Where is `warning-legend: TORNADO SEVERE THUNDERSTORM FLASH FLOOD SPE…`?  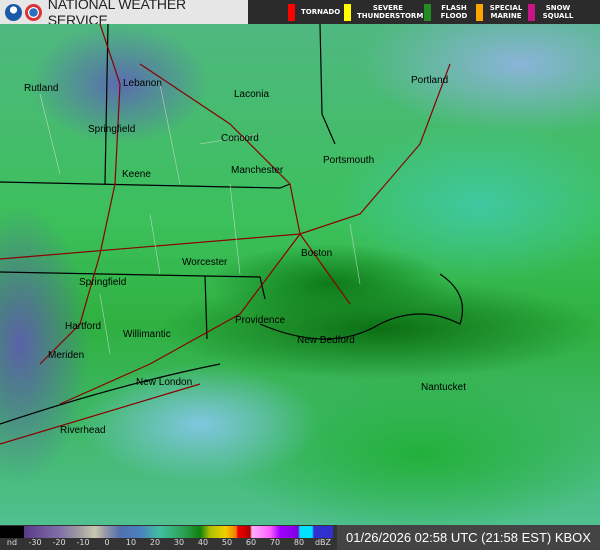
warning-legend: TORNADO SEVERE THUNDERSTORM FLASH FLOOD SPE… is located at coordinates (424, 12).